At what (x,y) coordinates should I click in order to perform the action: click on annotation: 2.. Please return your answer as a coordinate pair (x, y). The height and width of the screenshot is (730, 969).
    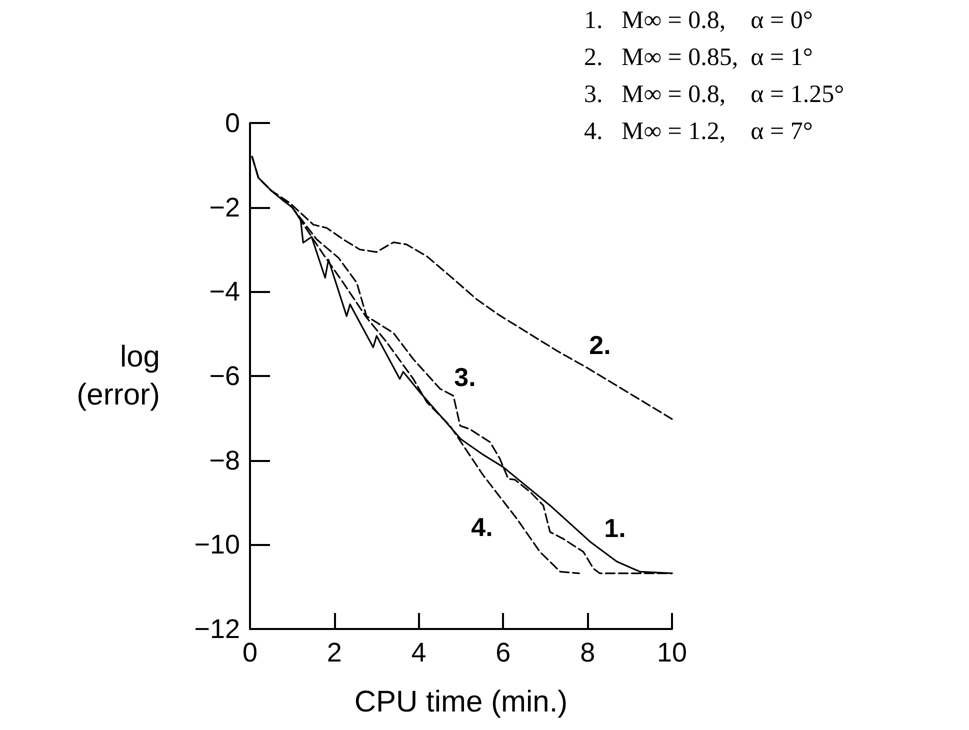
    Looking at the image, I should click on (600, 345).